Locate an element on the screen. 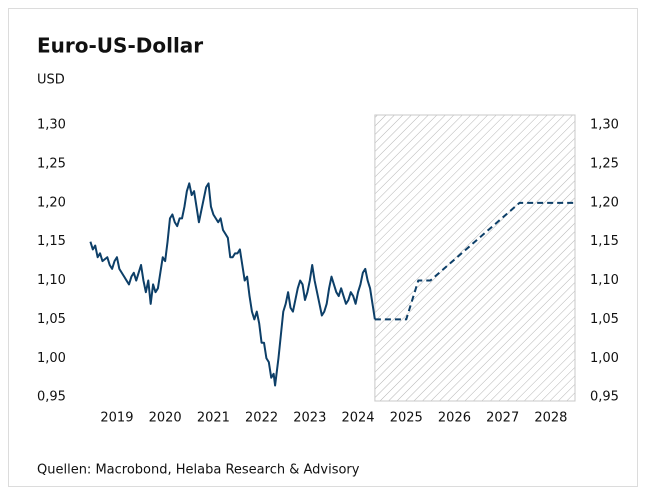  forecast-line is located at coordinates (474, 261).